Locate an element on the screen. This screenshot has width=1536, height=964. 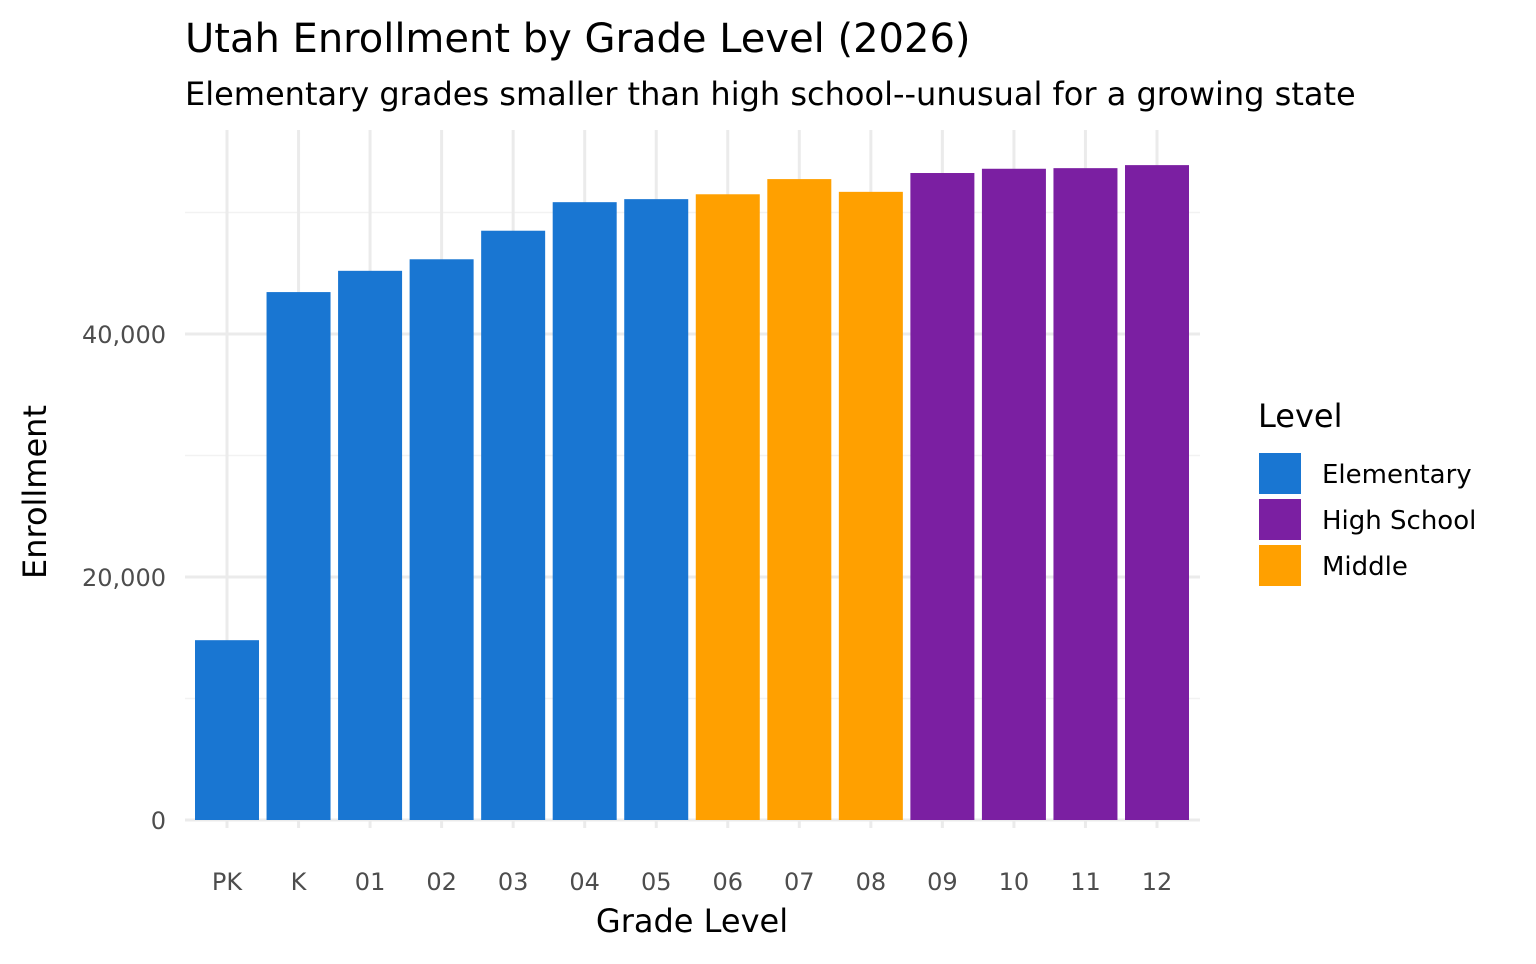
y-axis-title: Enrollment is located at coordinates (35, 492).